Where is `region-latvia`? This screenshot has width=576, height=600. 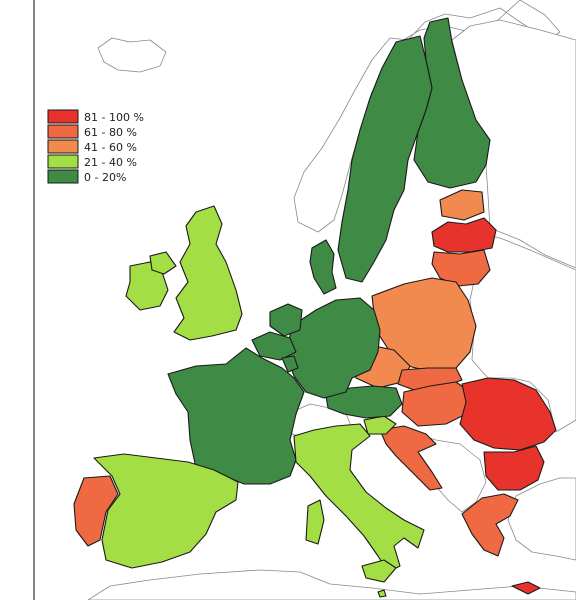
region-latvia is located at coordinates (464, 235).